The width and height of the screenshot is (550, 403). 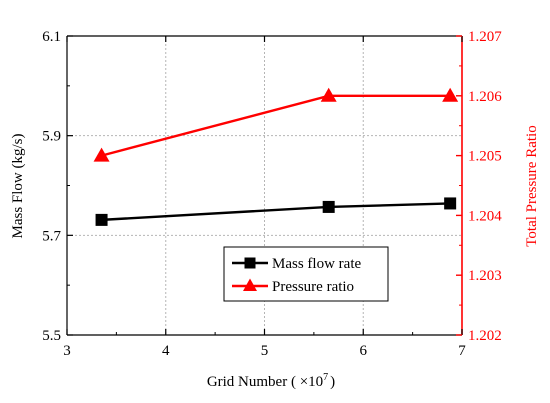 What do you see at coordinates (532, 185) in the screenshot?
I see `y-axis-label-right: Total Pressure Ratio` at bounding box center [532, 185].